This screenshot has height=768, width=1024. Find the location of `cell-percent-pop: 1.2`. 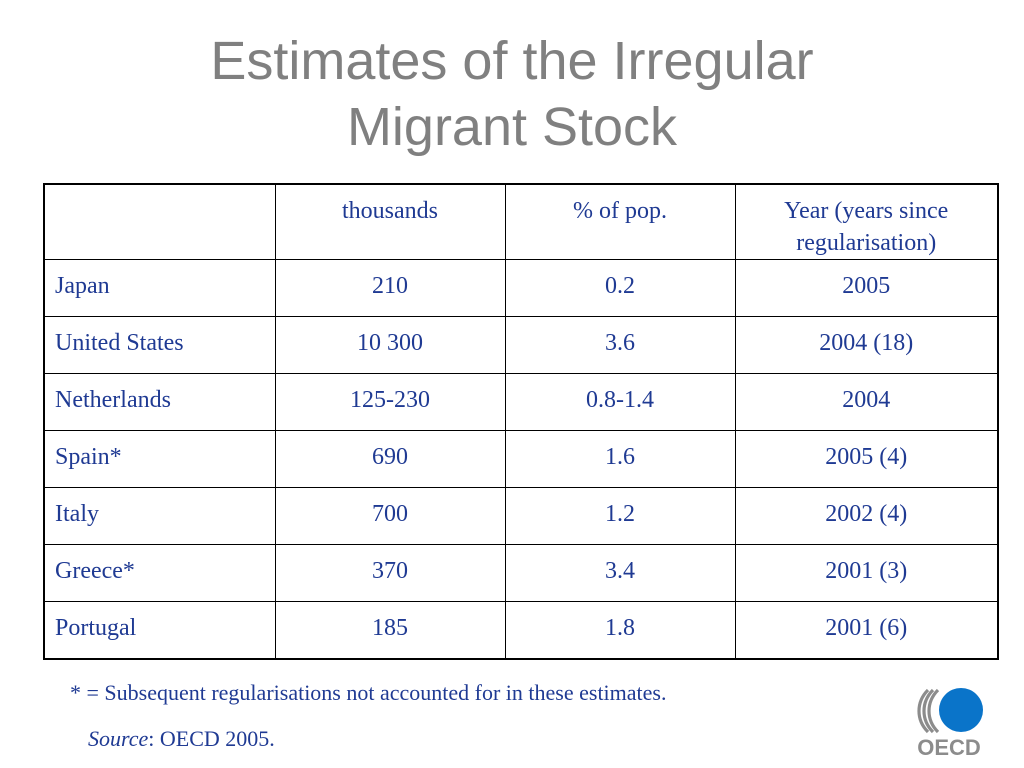

cell-percent-pop: 1.2 is located at coordinates (620, 516).